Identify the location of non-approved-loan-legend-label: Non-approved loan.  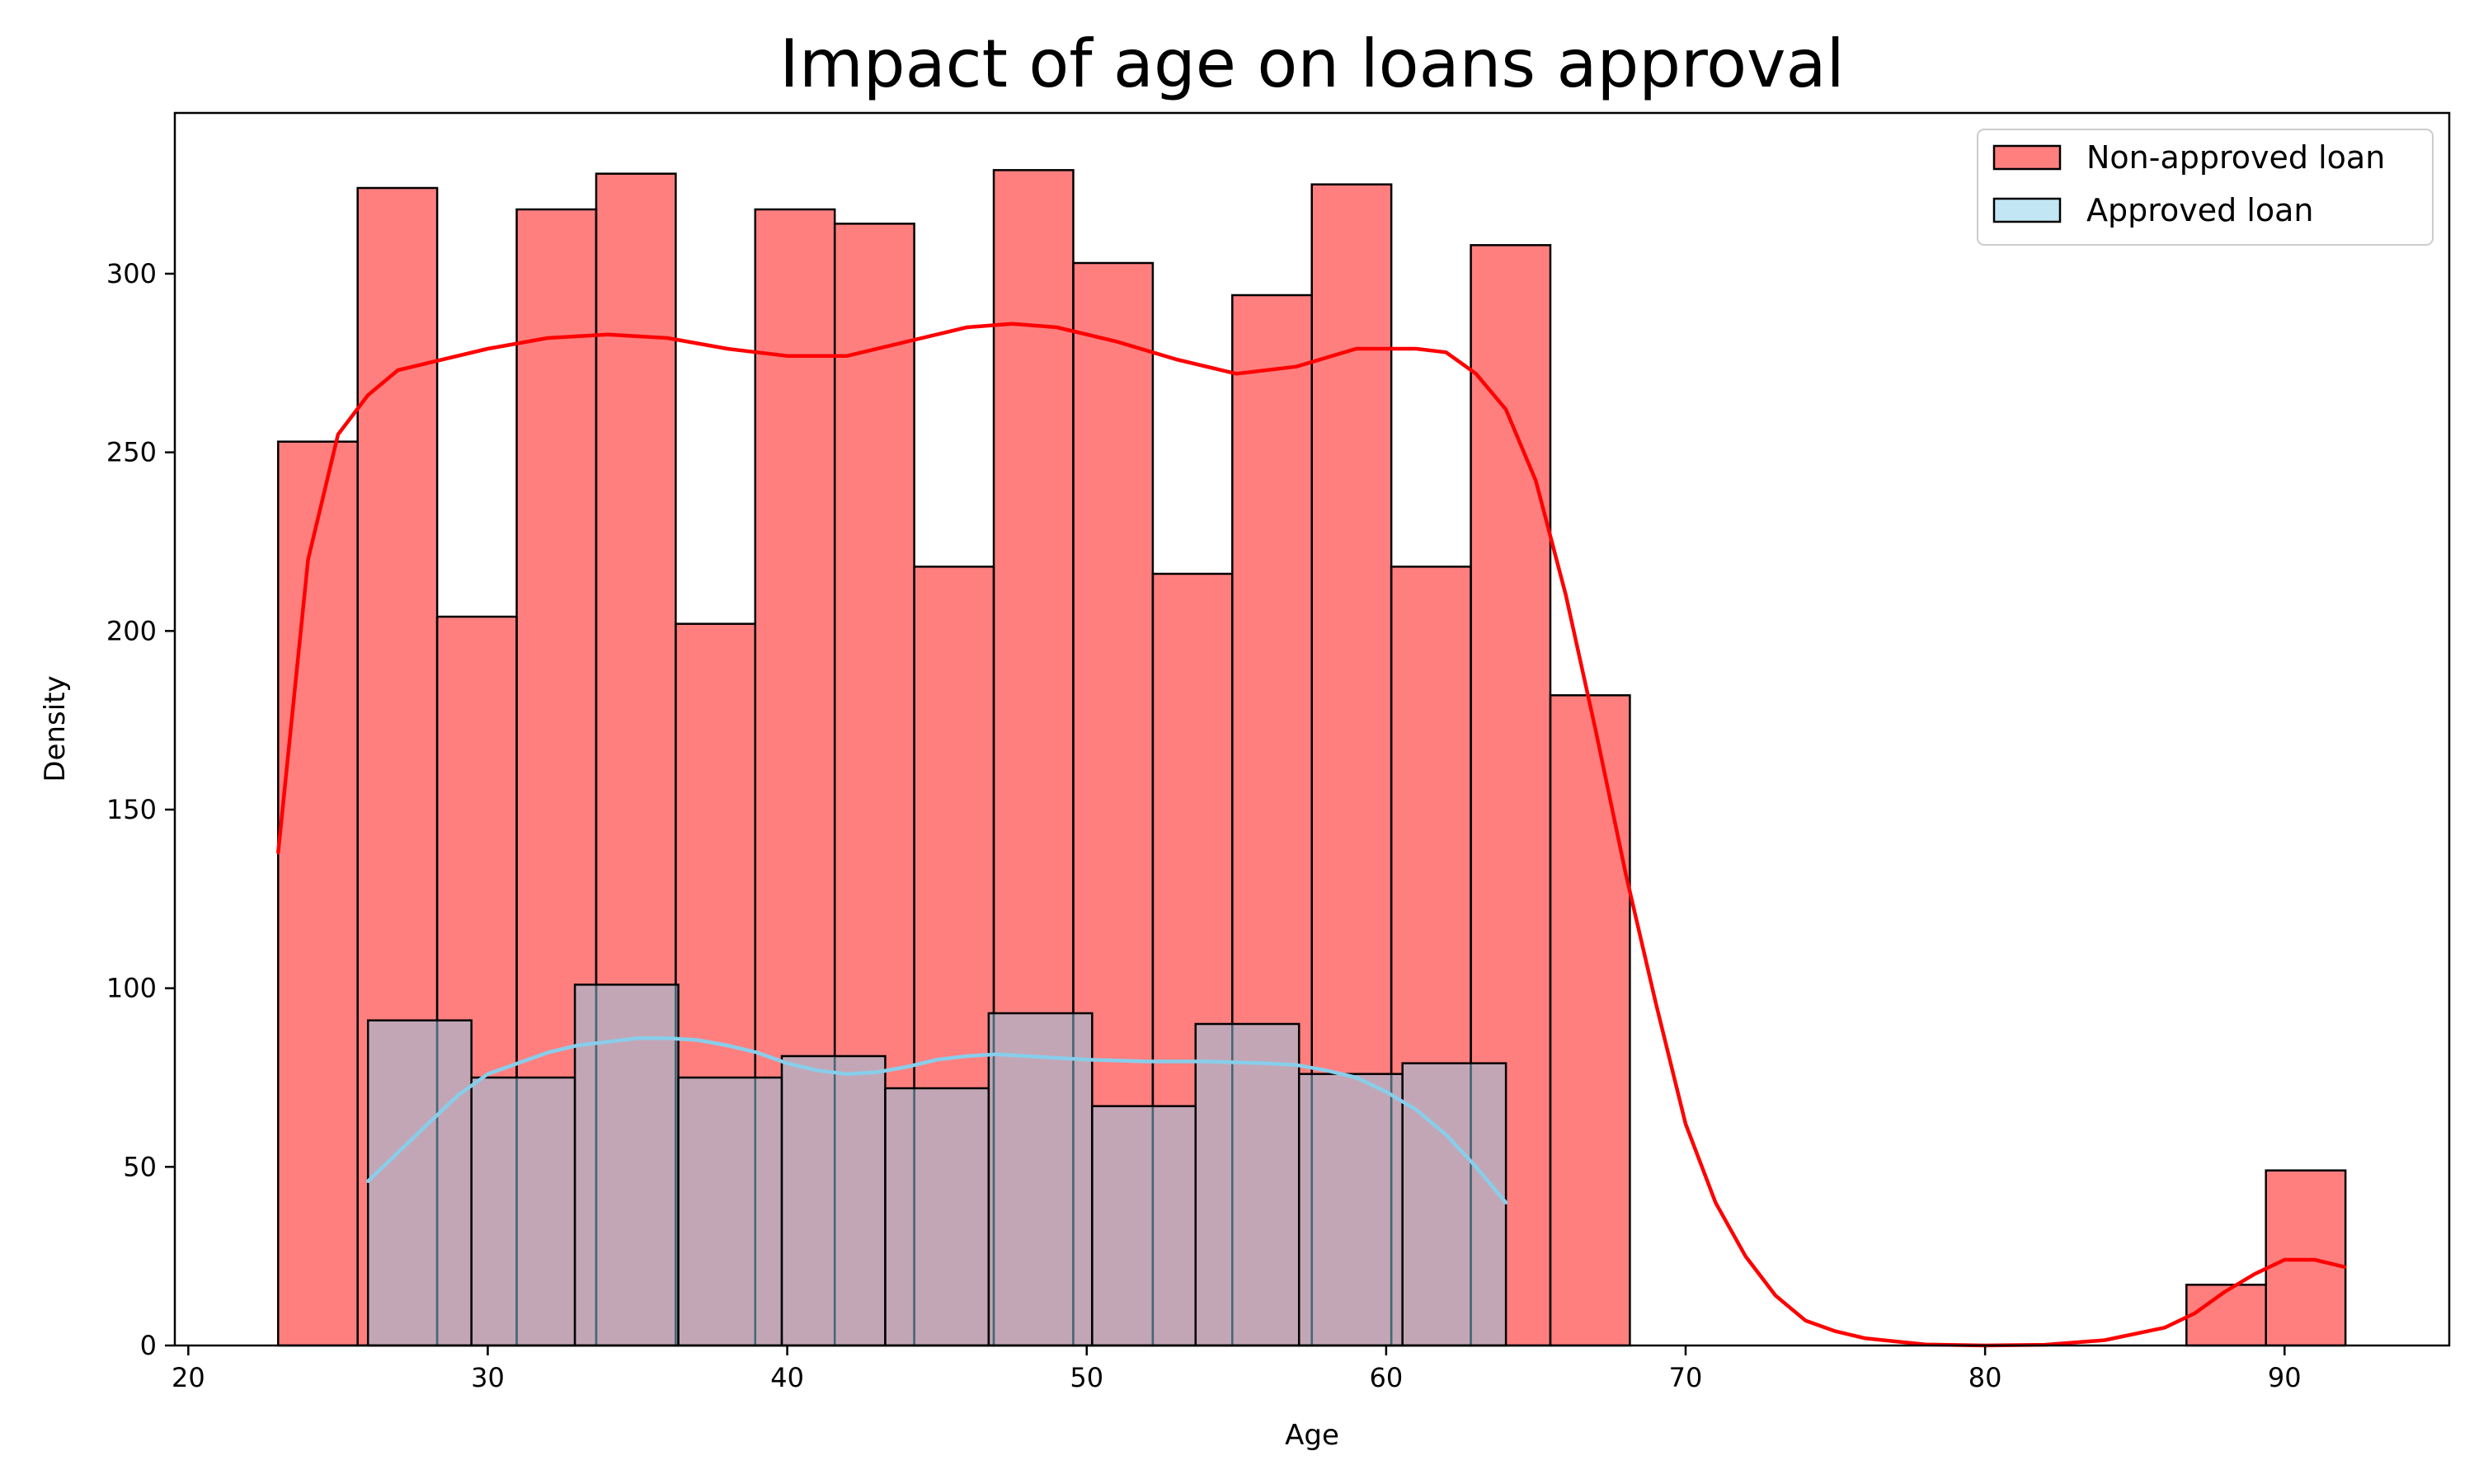
(2235, 157).